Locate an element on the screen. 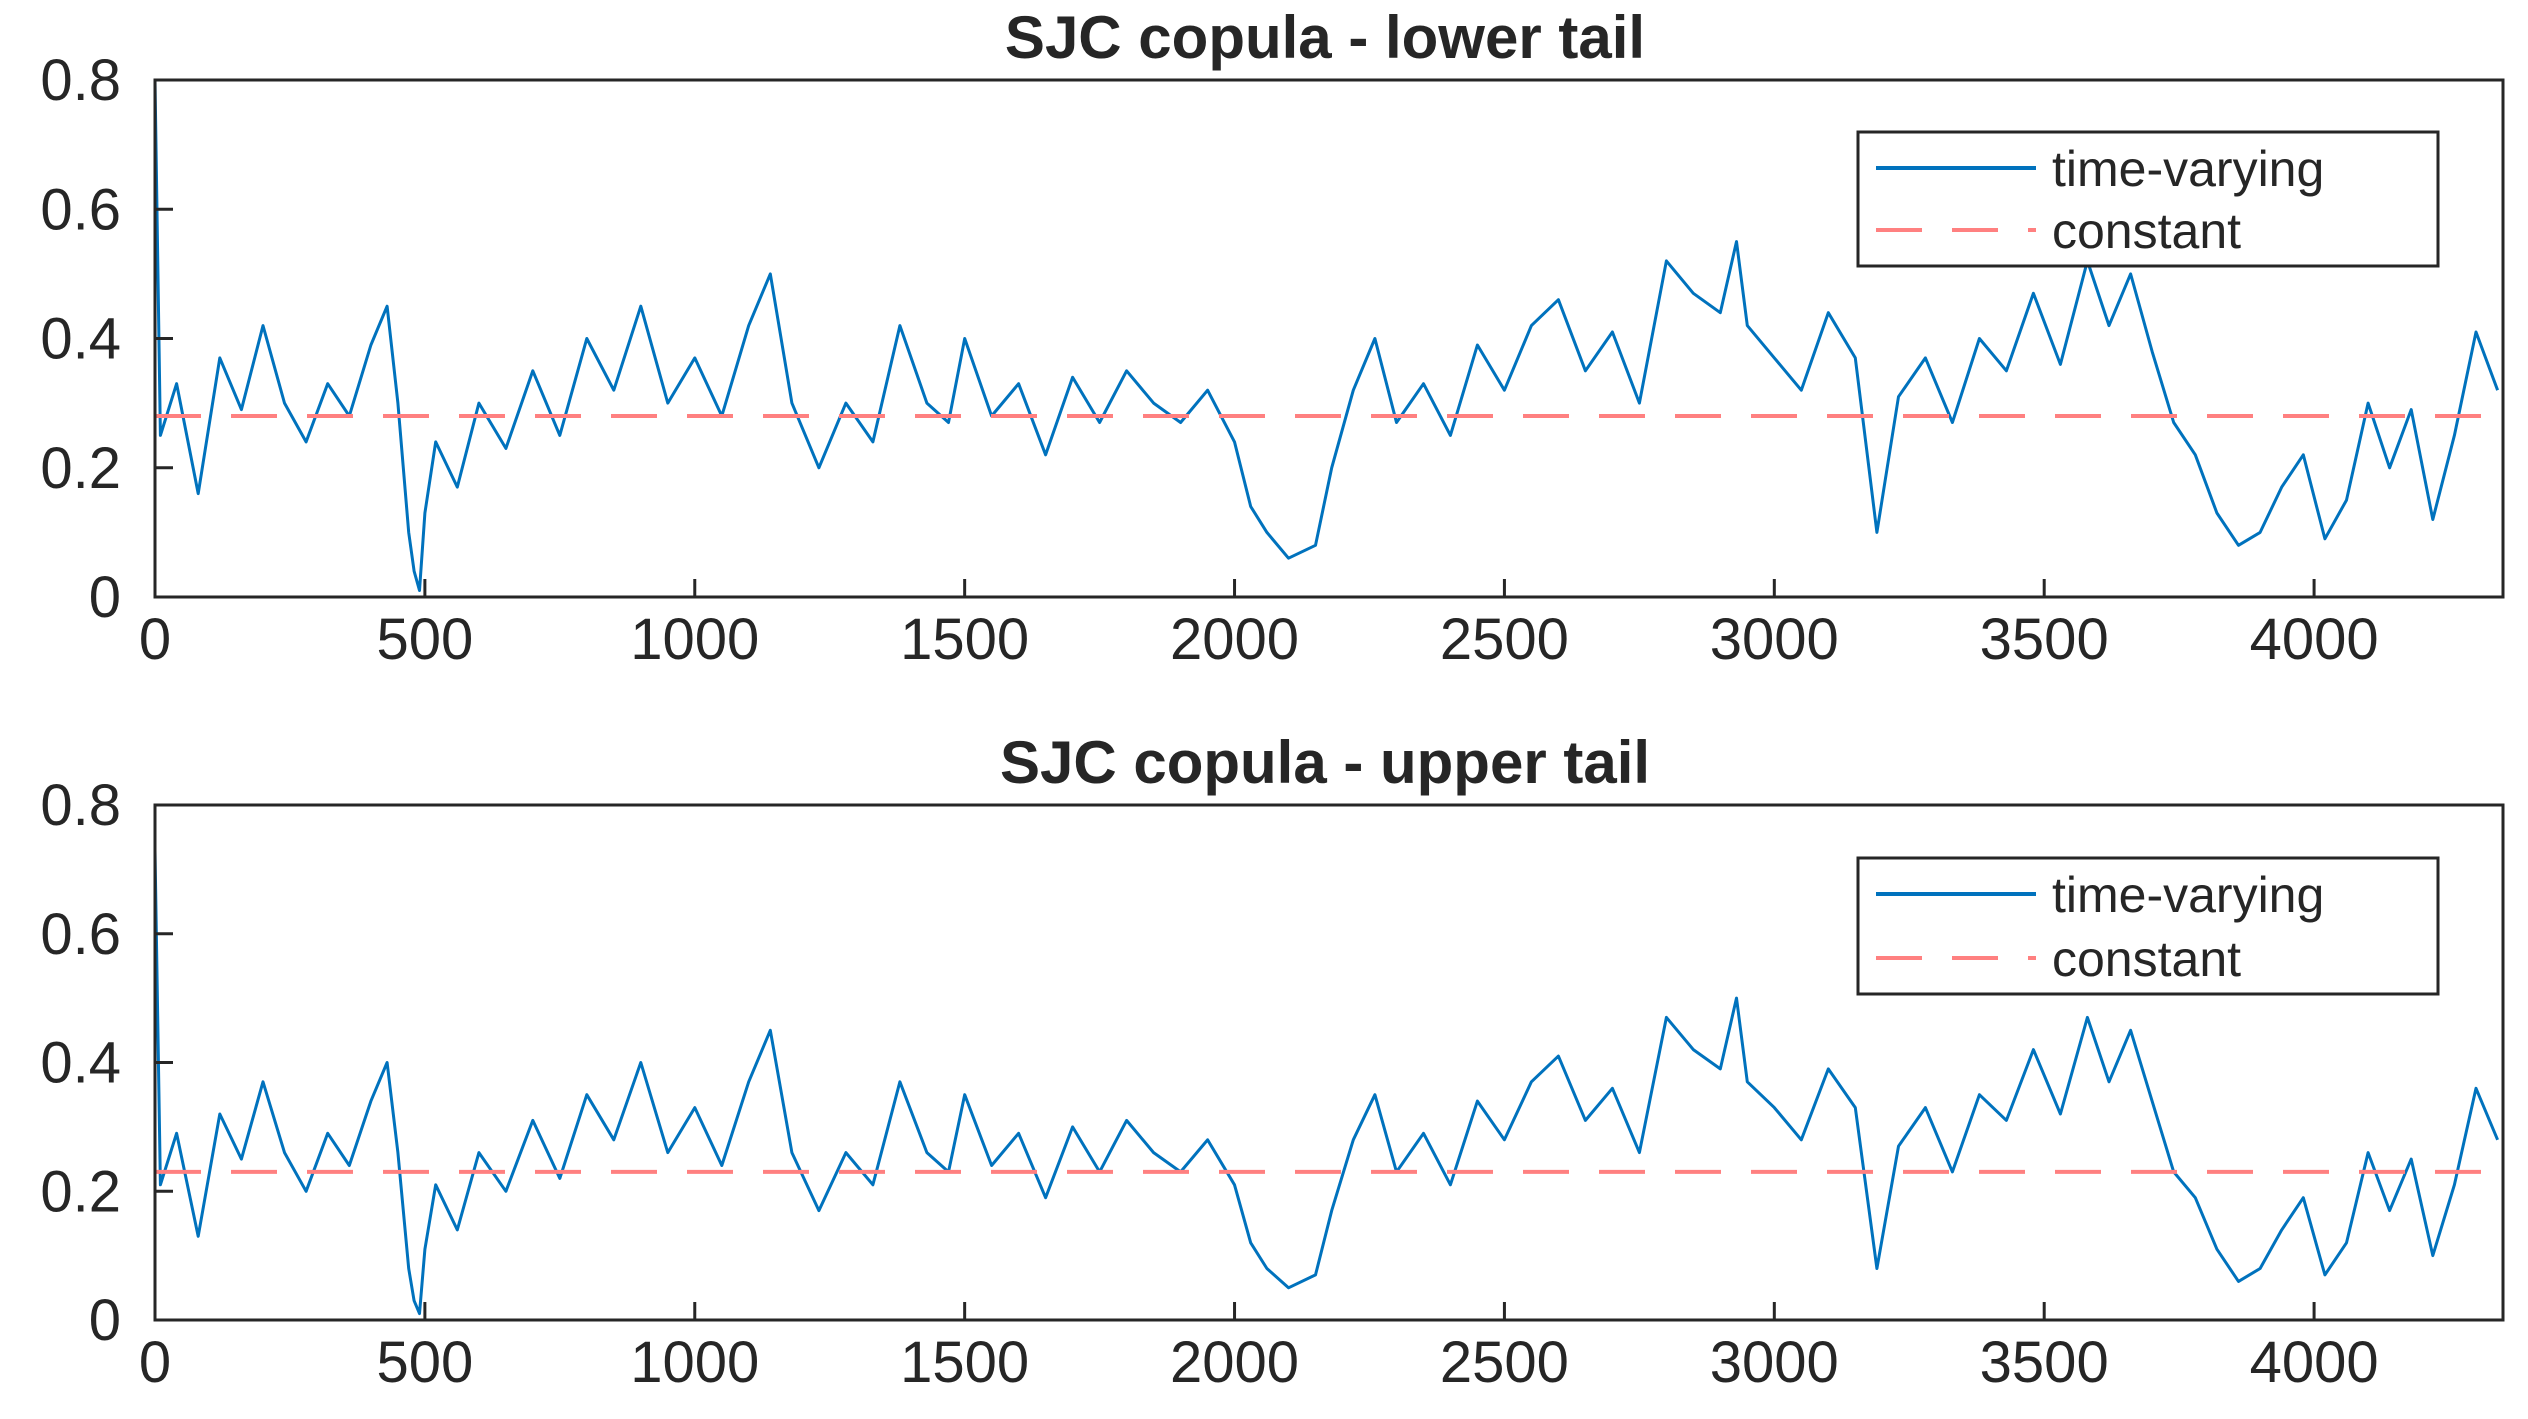 This screenshot has width=2528, height=1419. chart-title: SJC copula - upper tail is located at coordinates (1325, 762).